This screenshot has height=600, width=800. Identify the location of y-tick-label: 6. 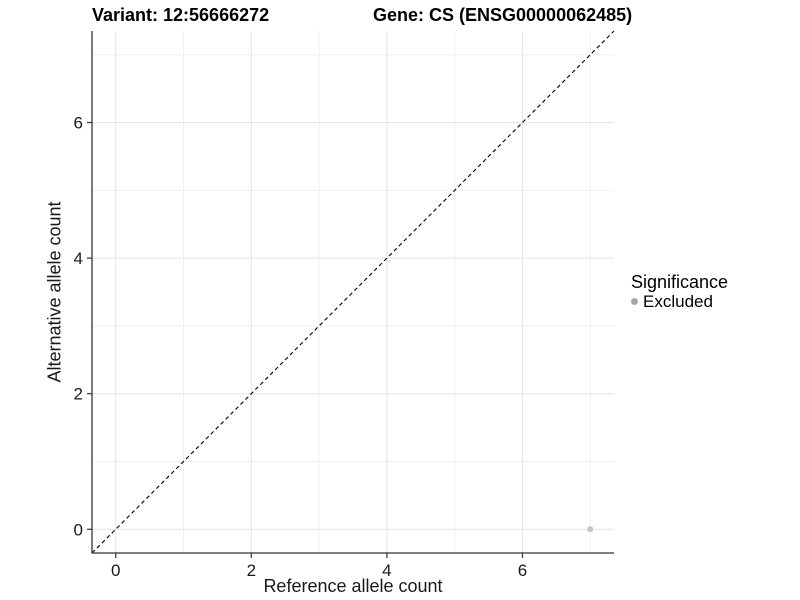
(78, 123).